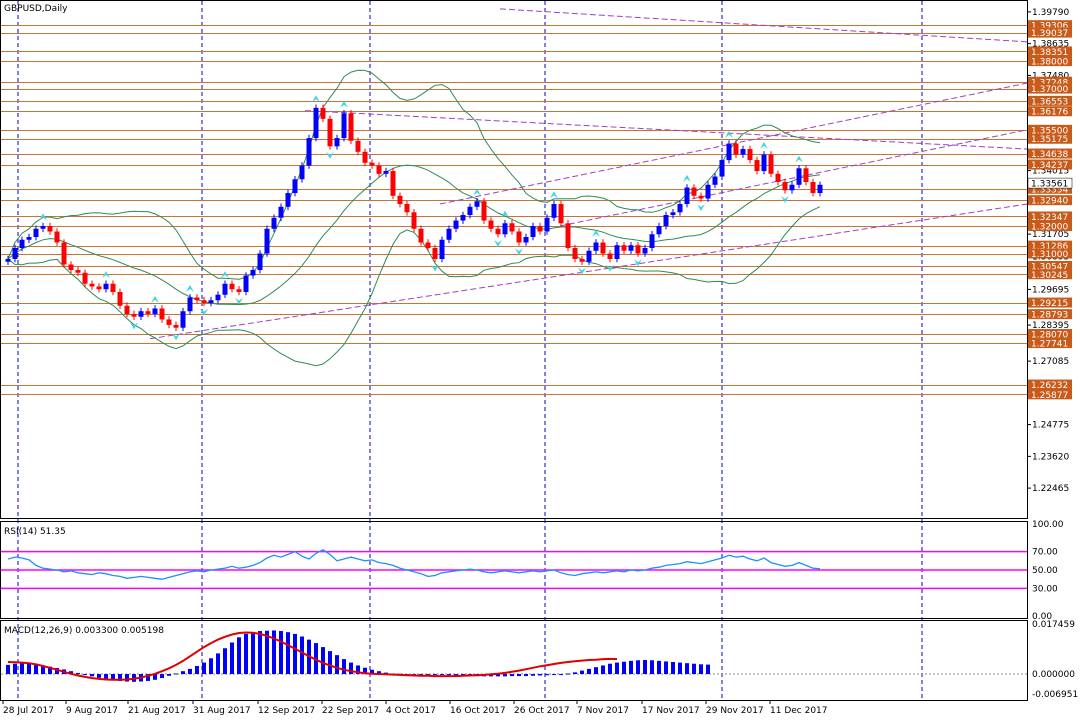 The height and width of the screenshot is (720, 1080). Describe the element at coordinates (603, 711) in the screenshot. I see `date-tick-label: 7 Nov 2017` at that location.